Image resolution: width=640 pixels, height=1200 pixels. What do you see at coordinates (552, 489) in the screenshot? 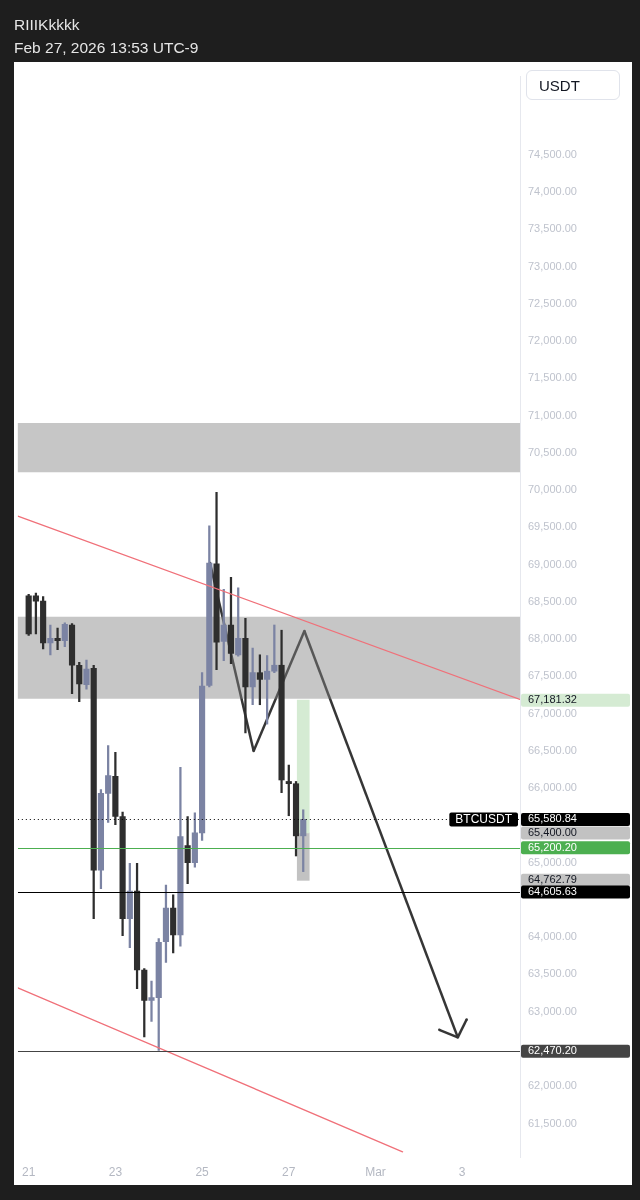
I see `y-tick-label: 70,000.00` at bounding box center [552, 489].